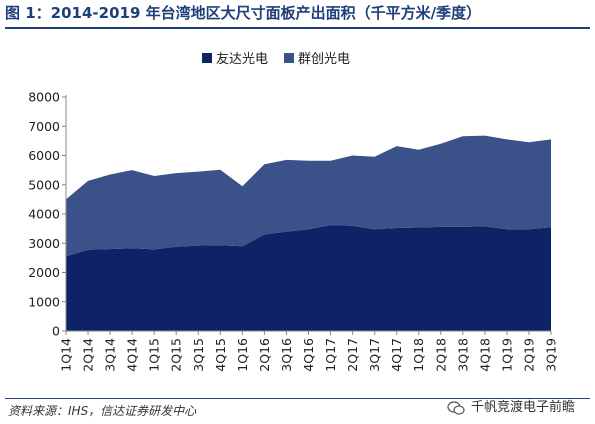 This screenshot has height=424, width=595. What do you see at coordinates (88, 355) in the screenshot?
I see `x-tick-label: 2Q14` at bounding box center [88, 355].